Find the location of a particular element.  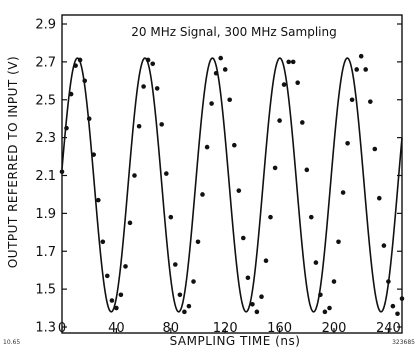

x-tick-label: 0 is located at coordinates (62, 328).